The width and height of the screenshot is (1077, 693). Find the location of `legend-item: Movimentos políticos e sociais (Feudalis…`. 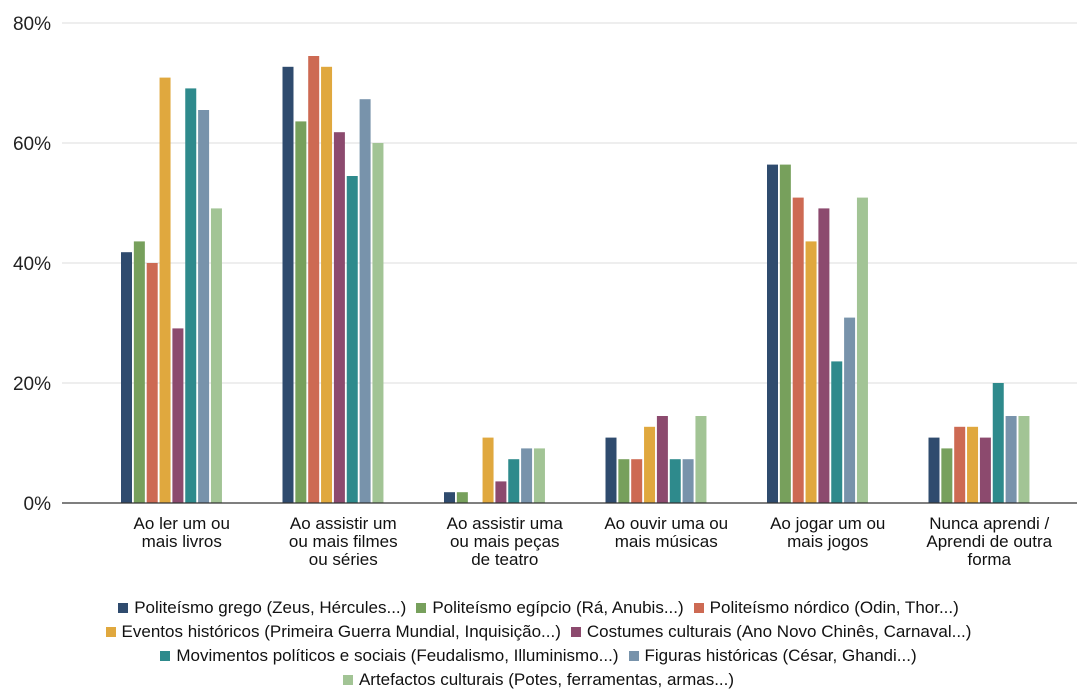

legend-item: Movimentos políticos e sociais (Feudalis… is located at coordinates (389, 656).